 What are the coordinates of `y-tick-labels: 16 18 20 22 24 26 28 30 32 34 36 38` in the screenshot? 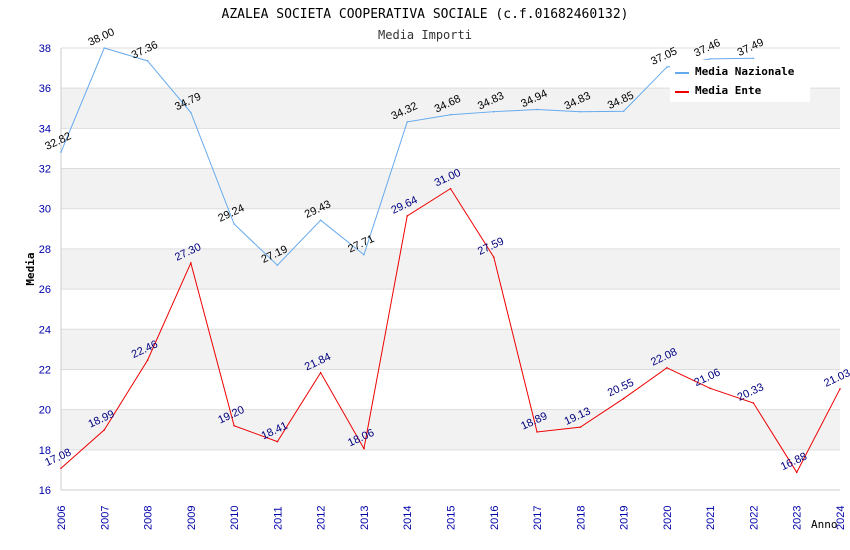 It's located at (45, 270).